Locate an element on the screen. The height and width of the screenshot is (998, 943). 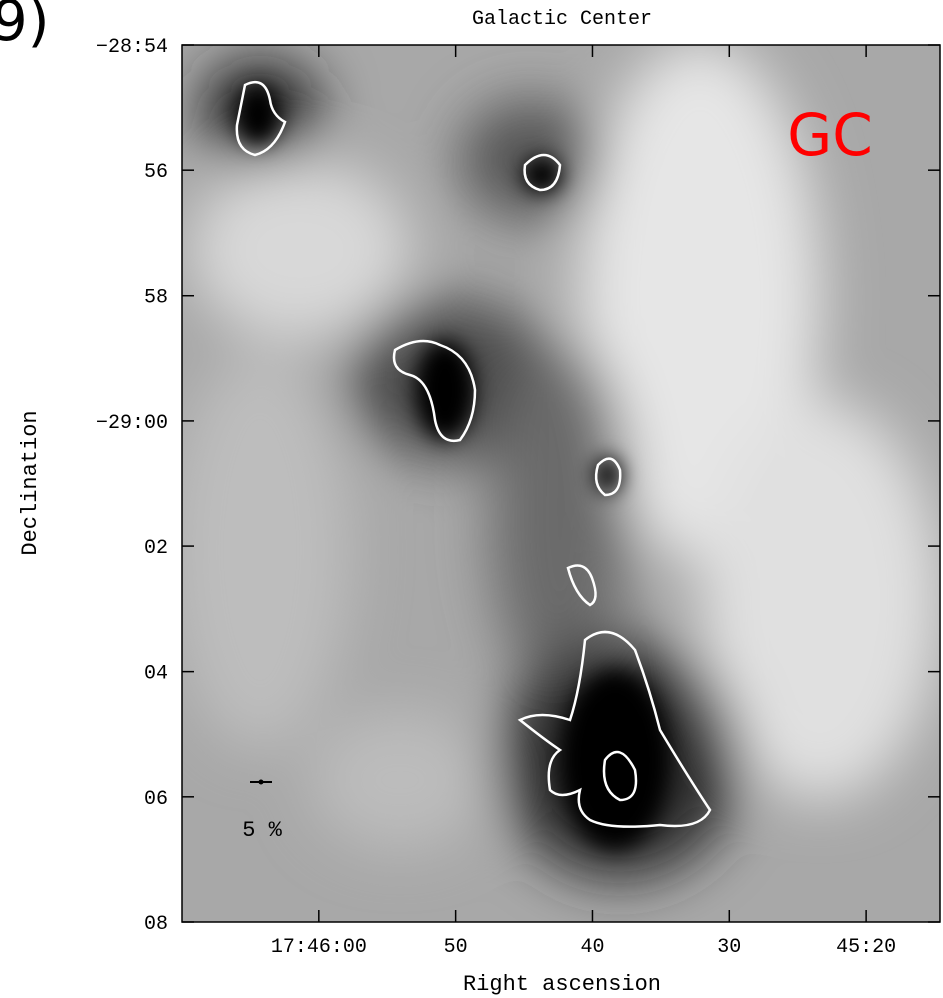
x-tick-label: 45:20 is located at coordinates (866, 947).